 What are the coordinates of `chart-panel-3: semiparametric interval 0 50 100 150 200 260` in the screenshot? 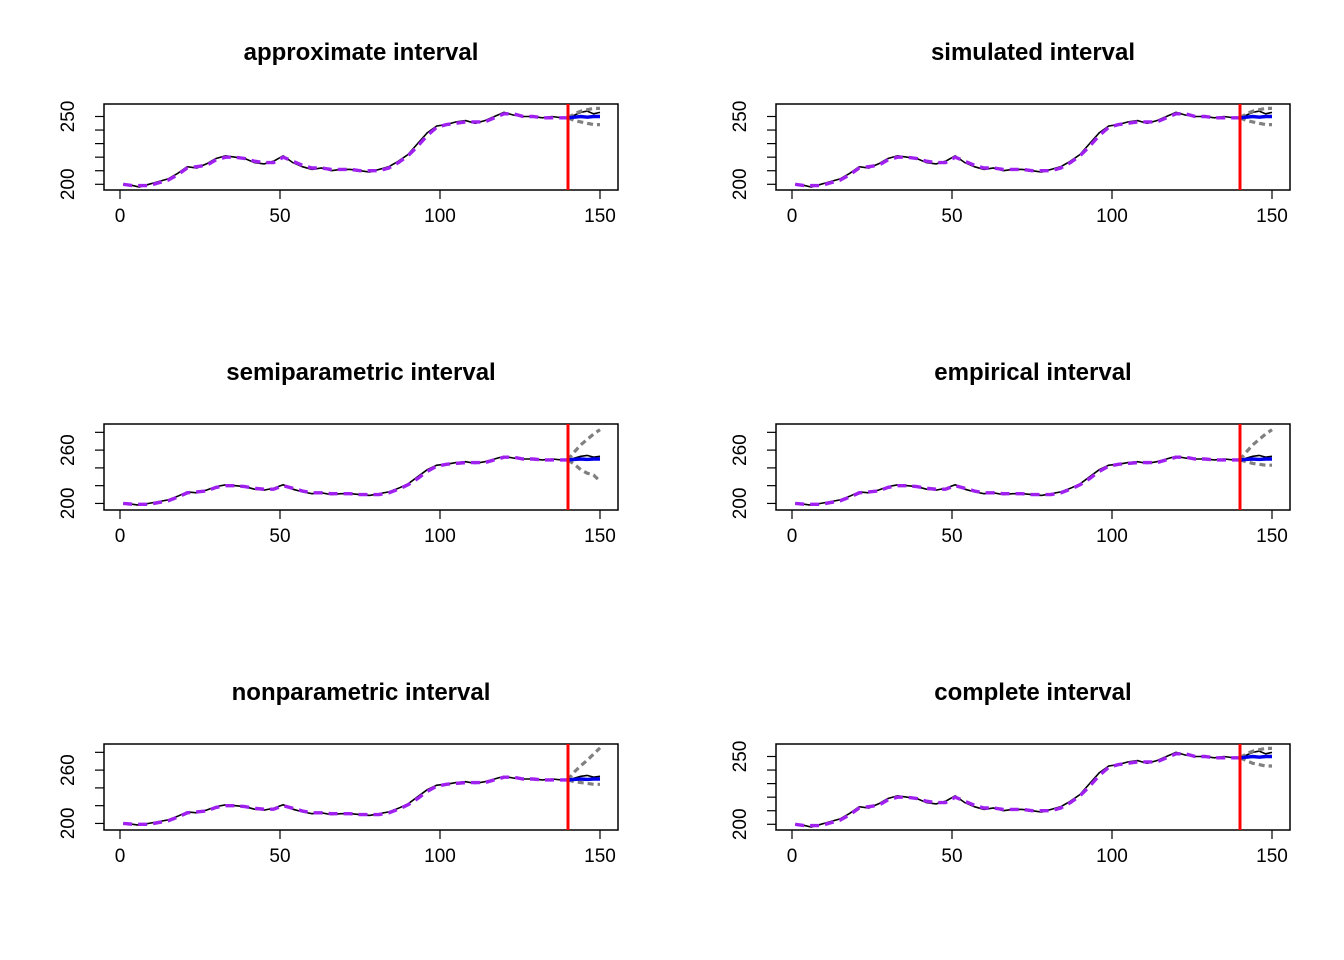 It's located at (338, 453).